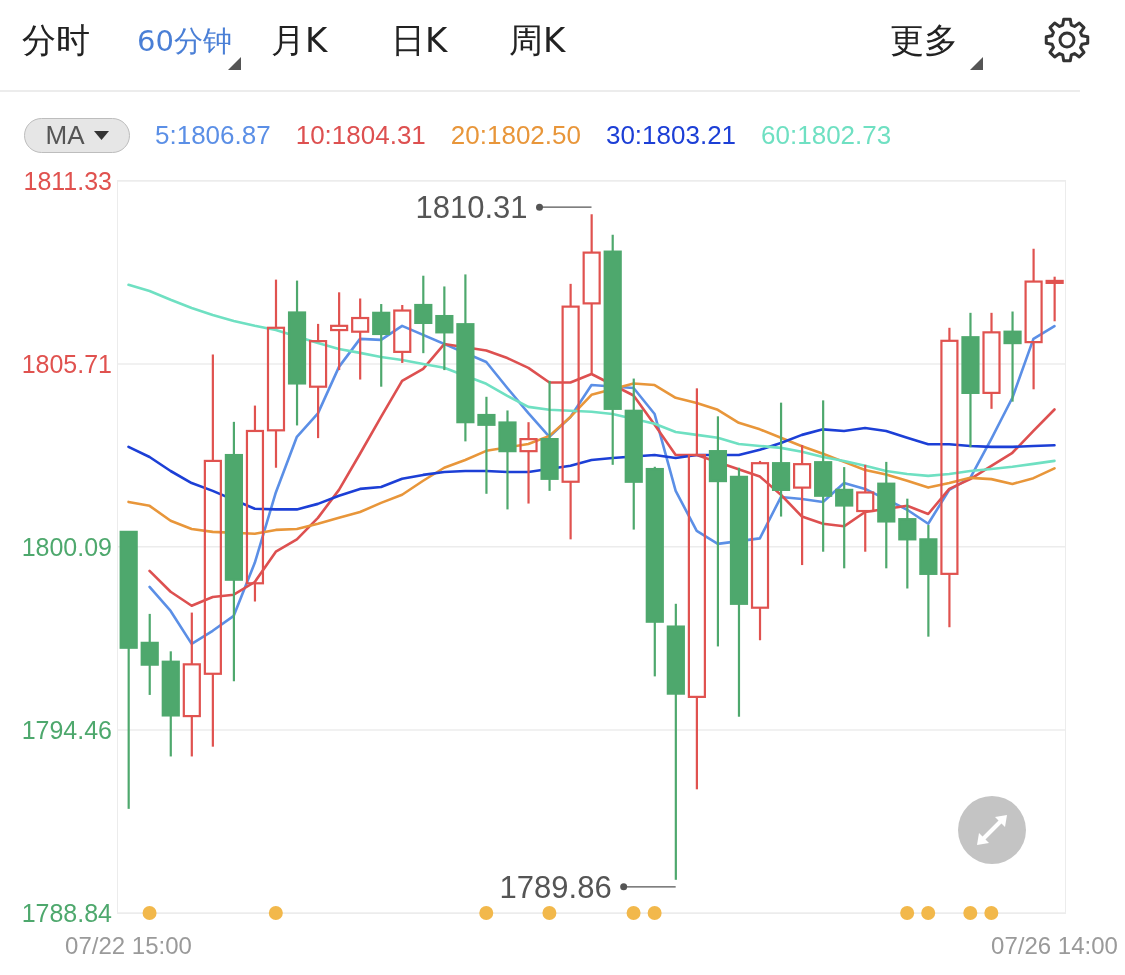 Image resolution: width=1125 pixels, height=975 pixels. What do you see at coordinates (515, 135) in the screenshot?
I see `text: 20:1802.50` at bounding box center [515, 135].